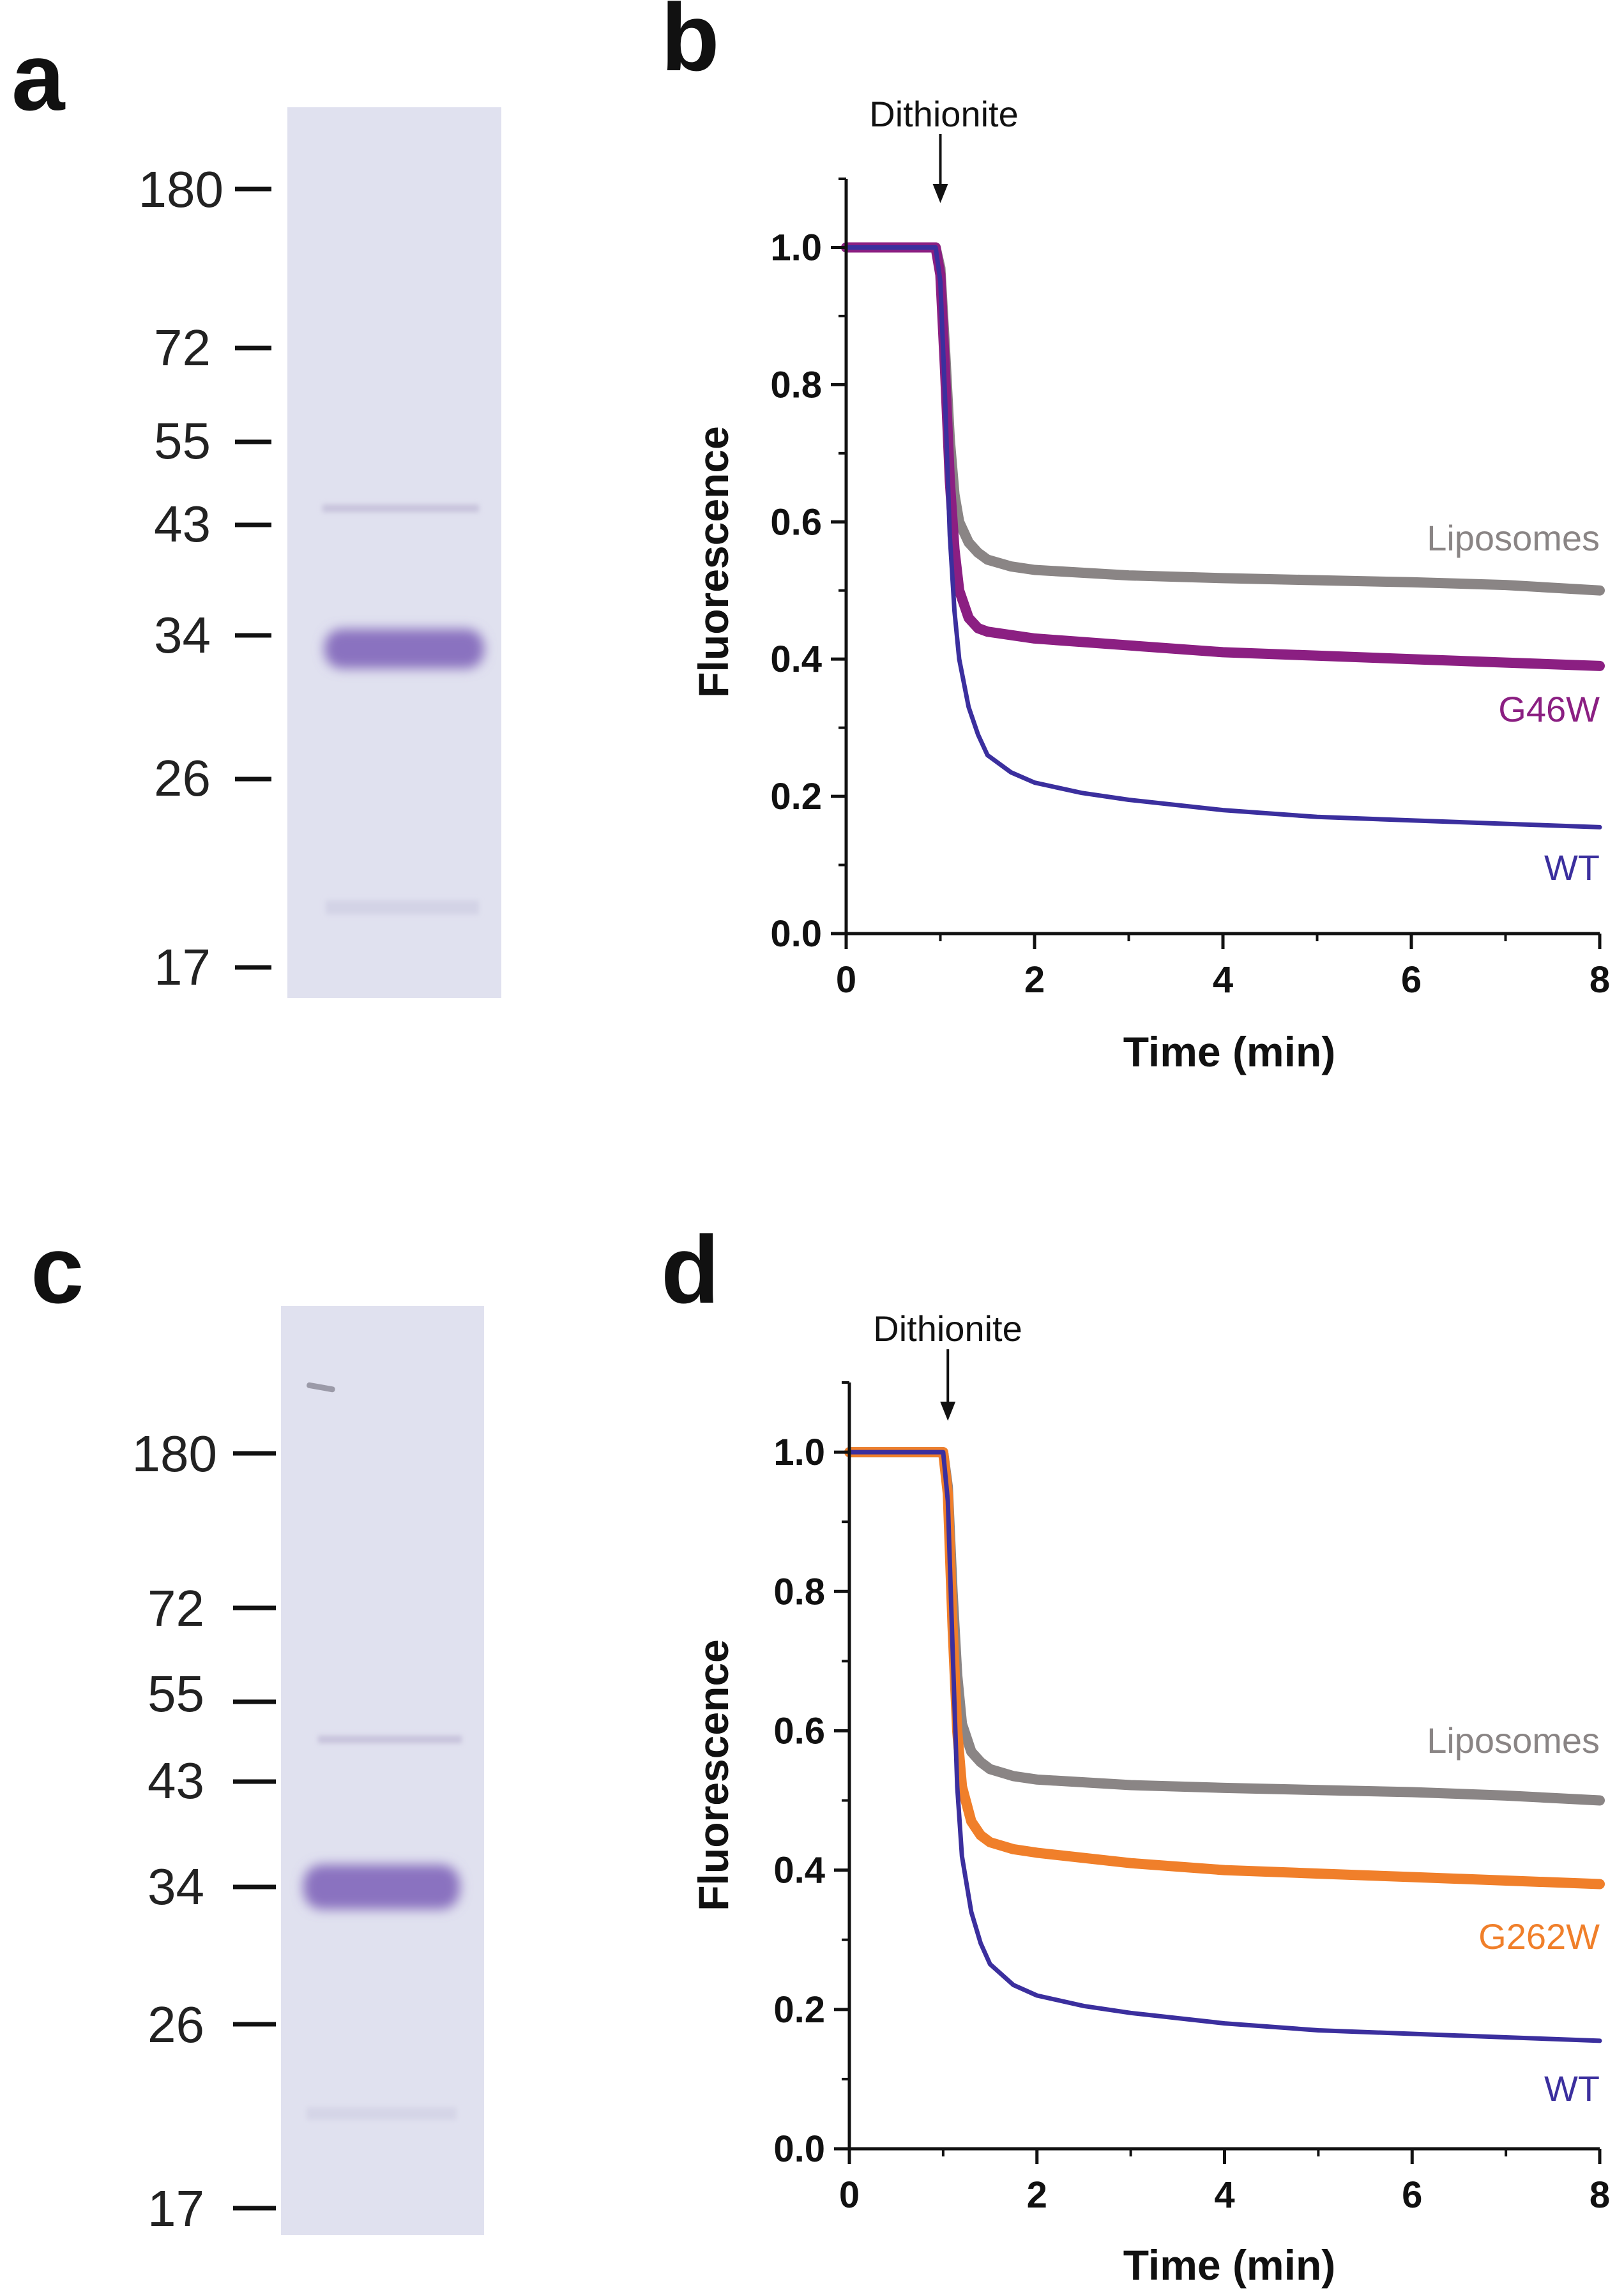  Describe the element at coordinates (1600, 980) in the screenshot. I see `x-tick-label: 8` at that location.